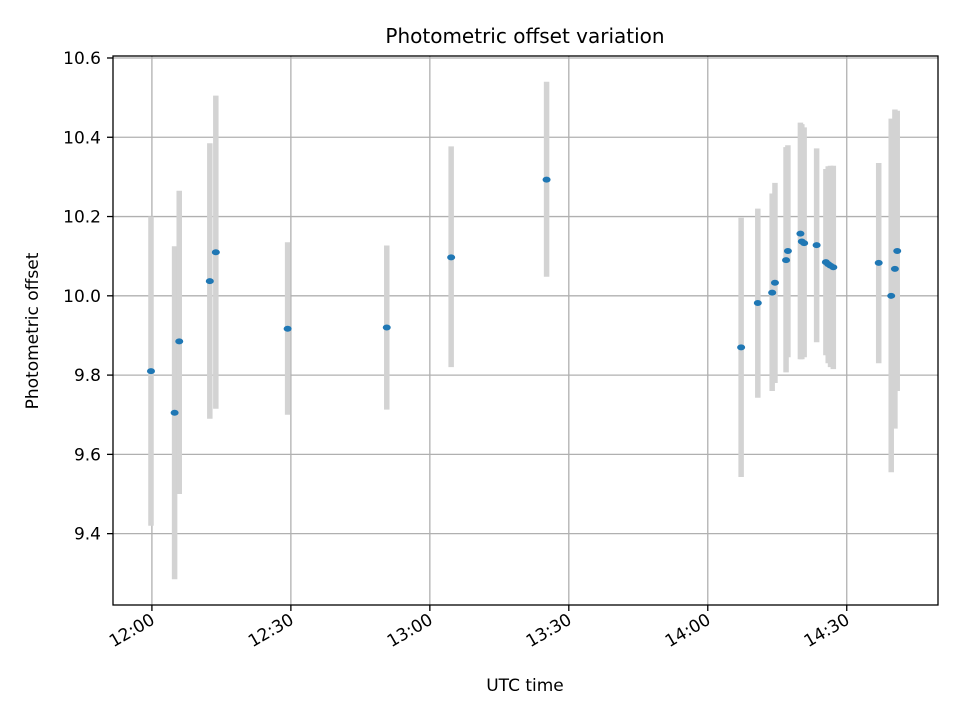 The height and width of the screenshot is (720, 960). I want to click on y-tick-label: 9.4, so click(87, 535).